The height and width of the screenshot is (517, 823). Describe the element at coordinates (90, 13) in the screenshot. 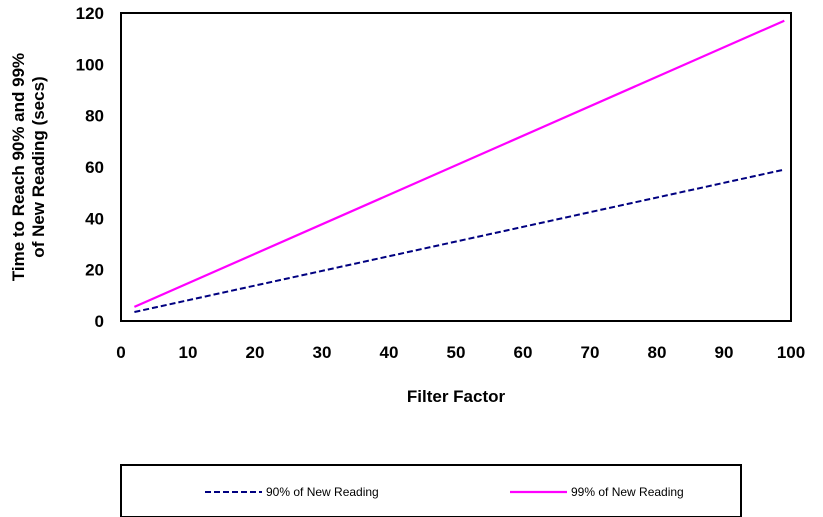

I see `y-tick-label: 120` at that location.